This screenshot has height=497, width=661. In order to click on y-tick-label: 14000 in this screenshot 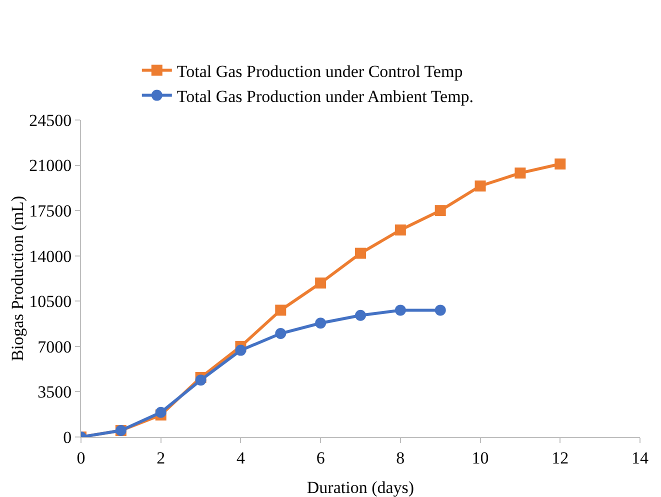, I will do `click(50, 256)`.